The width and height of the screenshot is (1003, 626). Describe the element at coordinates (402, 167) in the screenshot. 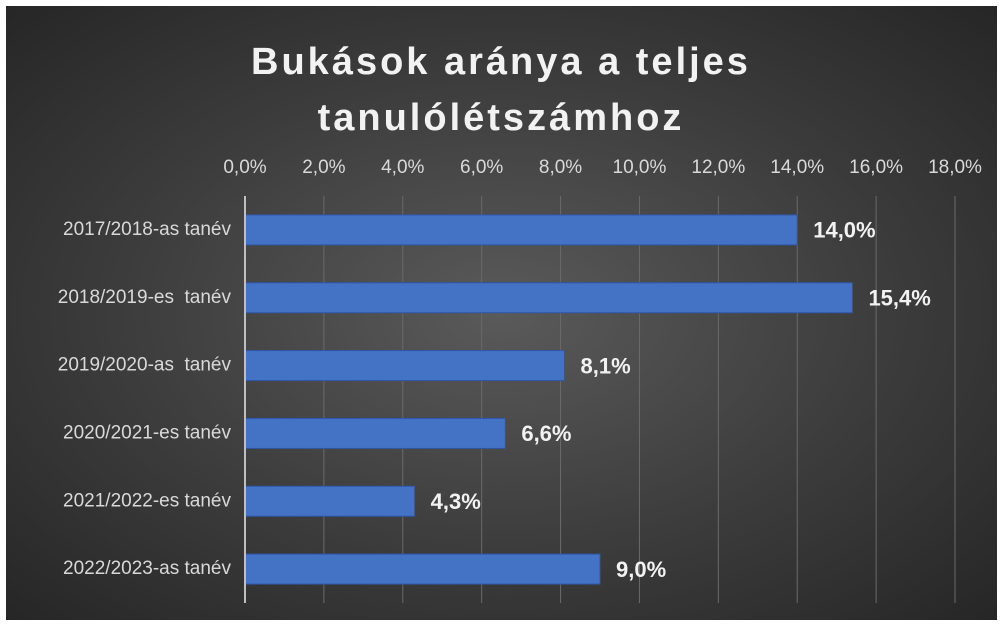

I see `x-tick-label: 4,0%` at that location.